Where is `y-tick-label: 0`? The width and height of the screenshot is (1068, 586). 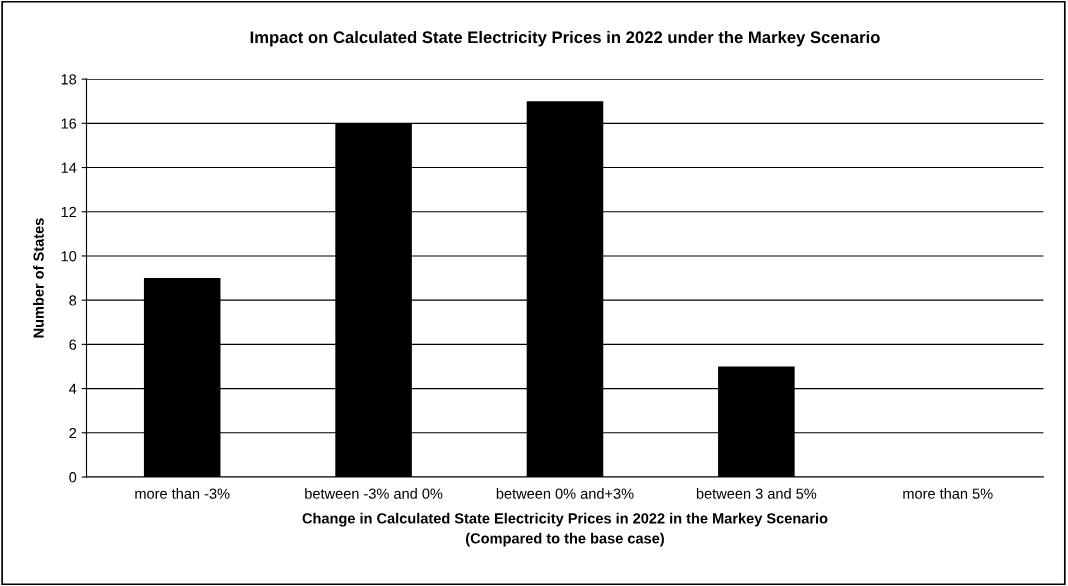 y-tick-label: 0 is located at coordinates (73, 477).